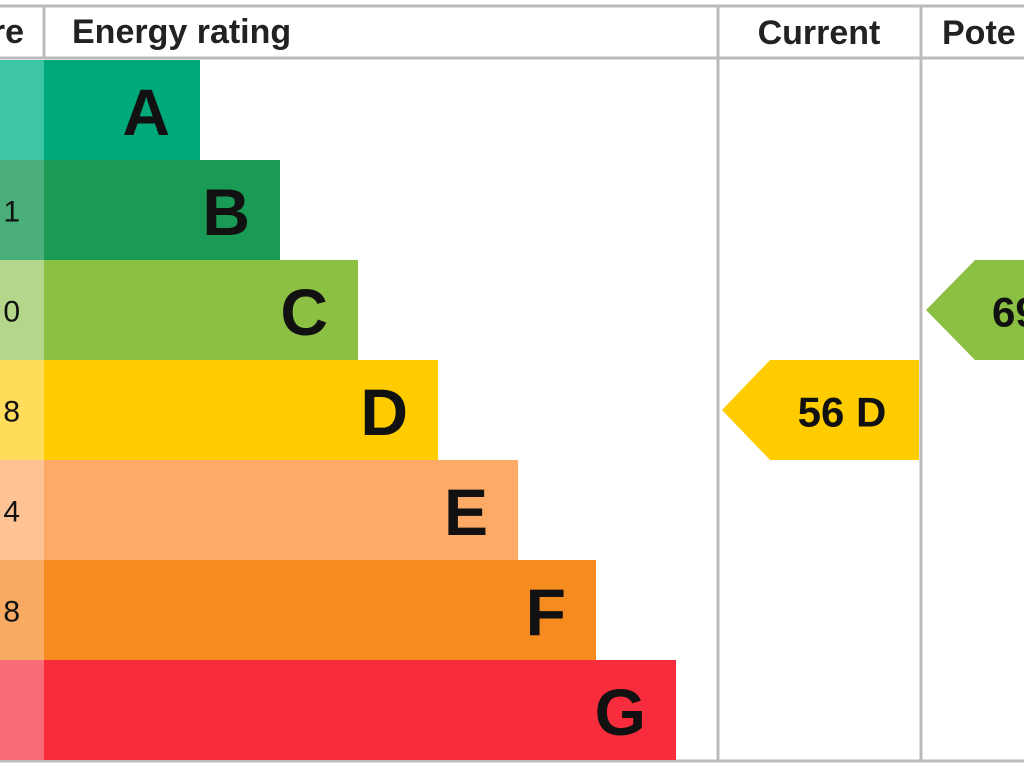 The image size is (1024, 768). I want to click on band-letter: B, so click(226, 212).